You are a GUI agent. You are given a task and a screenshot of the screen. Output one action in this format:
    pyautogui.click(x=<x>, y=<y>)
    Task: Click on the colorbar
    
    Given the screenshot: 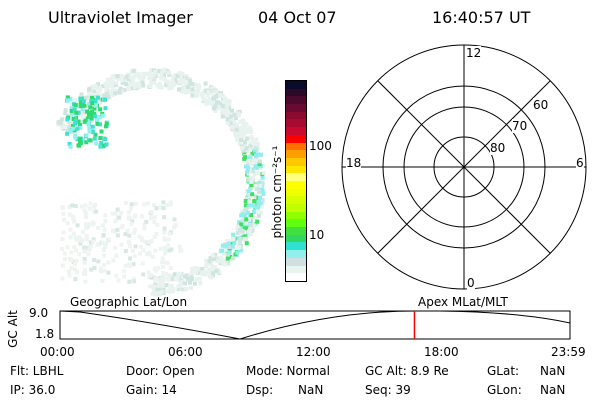 What is the action you would take?
    pyautogui.click(x=296, y=181)
    